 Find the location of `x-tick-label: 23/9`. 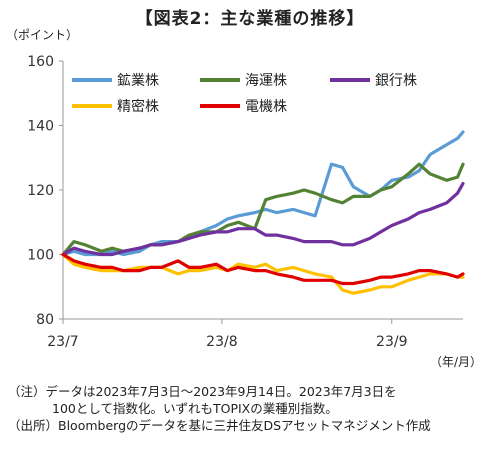

x-tick-label: 23/9 is located at coordinates (391, 342).